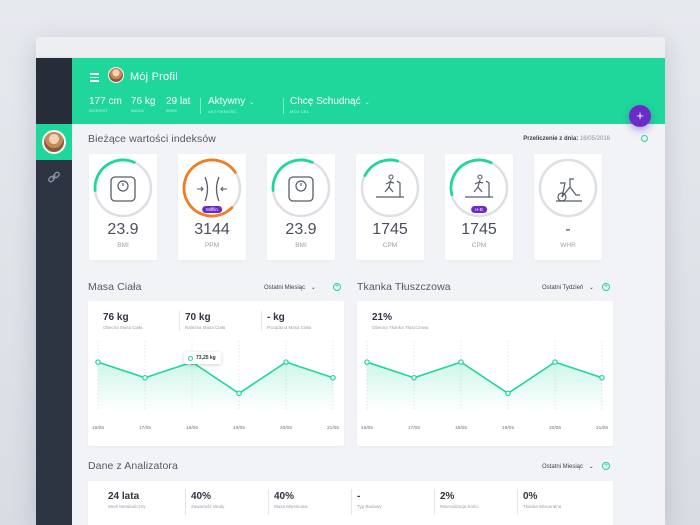 The image size is (700, 525). I want to click on menu-icon, so click(94, 78).